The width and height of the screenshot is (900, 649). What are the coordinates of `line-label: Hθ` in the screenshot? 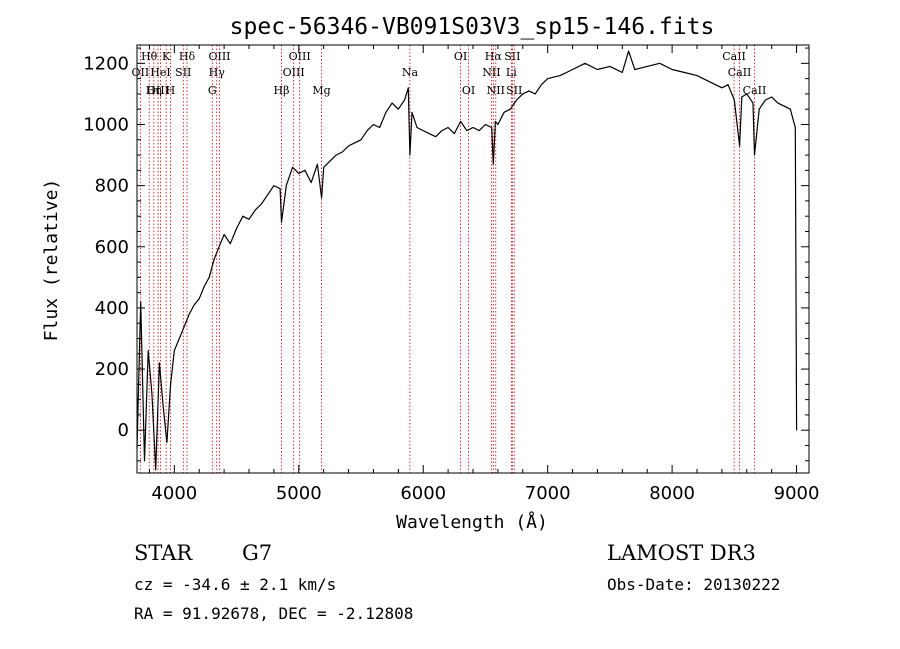 It's located at (149, 56).